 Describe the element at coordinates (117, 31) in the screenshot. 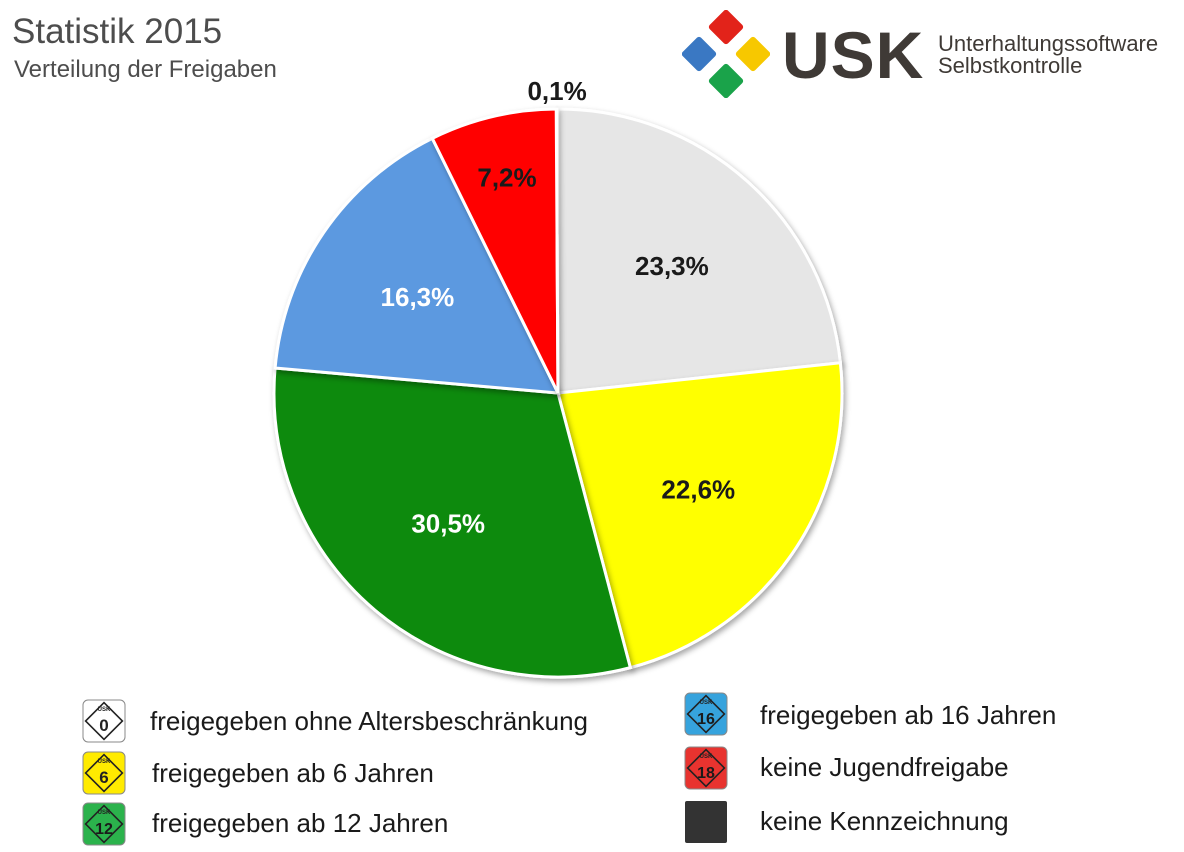

I see `chart-title: Statistik 2015` at that location.